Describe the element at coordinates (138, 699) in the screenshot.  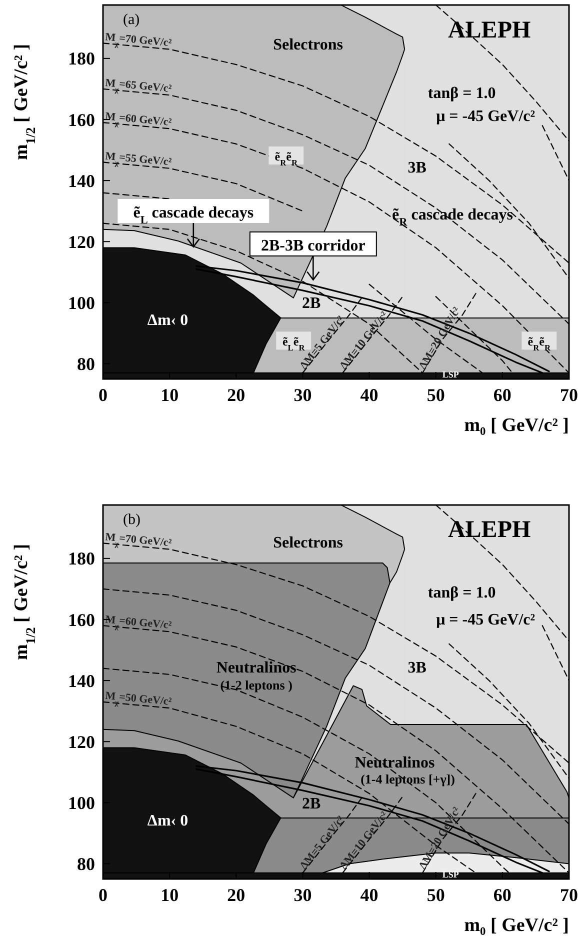
I see `text: M$_{χ}$=50 GeV/c²` at that location.